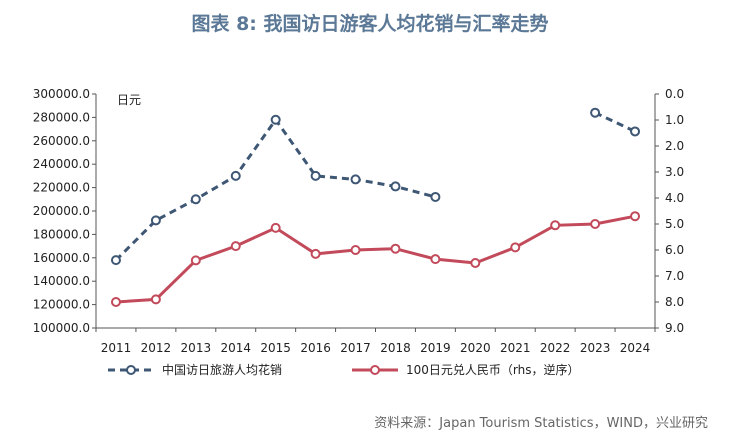 This screenshot has height=444, width=740. I want to click on x-axis-tick-label: 2024, so click(635, 348).